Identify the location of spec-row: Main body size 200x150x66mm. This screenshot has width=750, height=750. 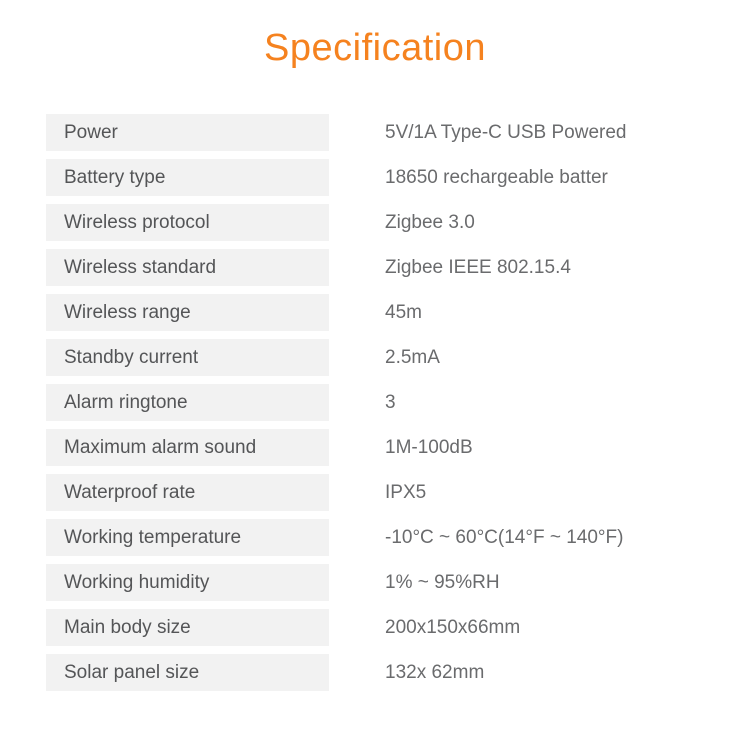
(376, 627).